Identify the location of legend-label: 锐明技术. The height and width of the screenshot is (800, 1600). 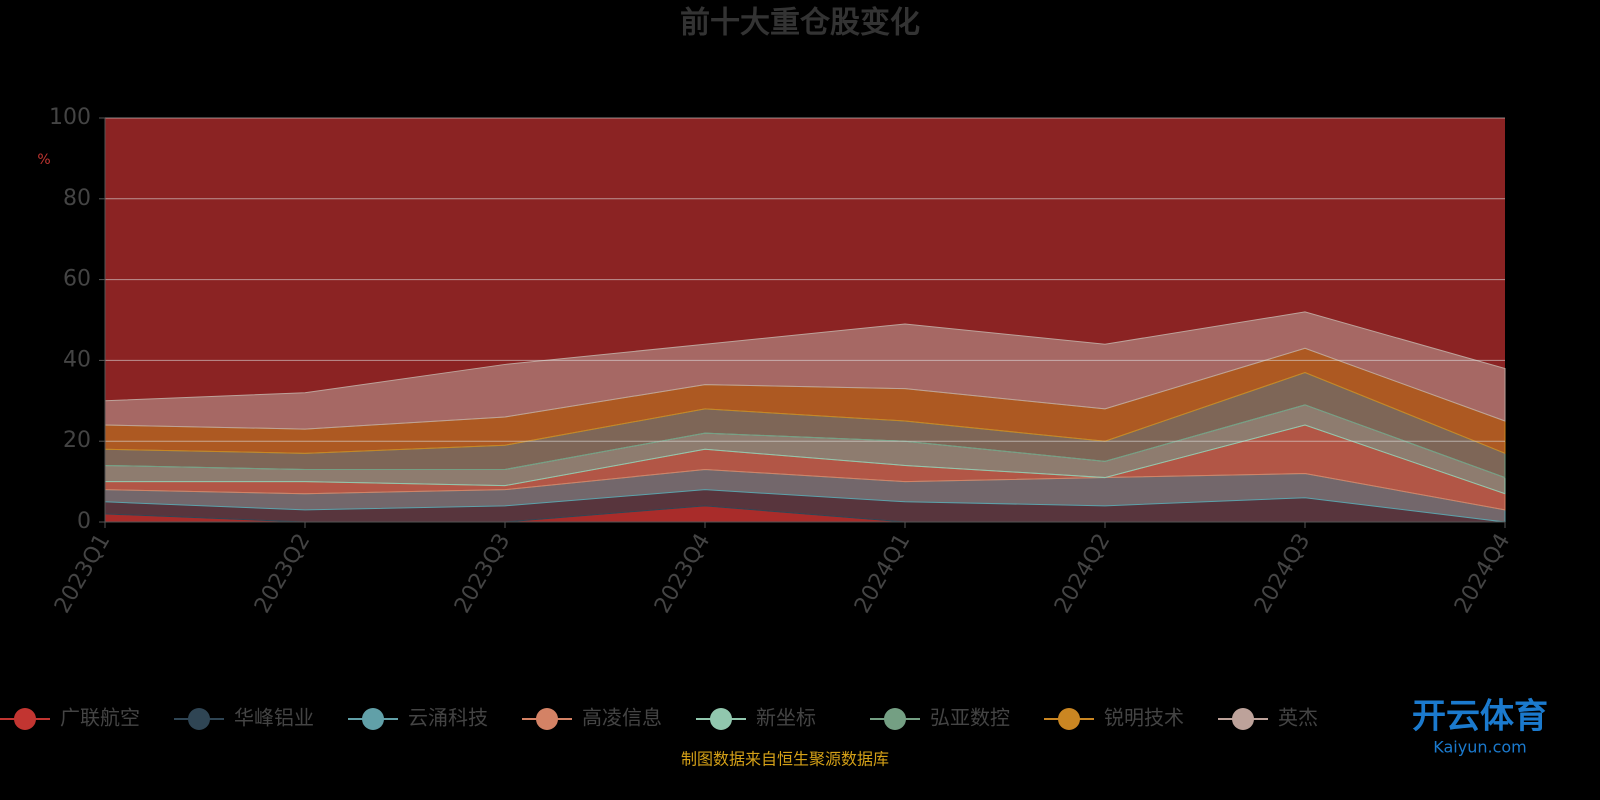
(1144, 718).